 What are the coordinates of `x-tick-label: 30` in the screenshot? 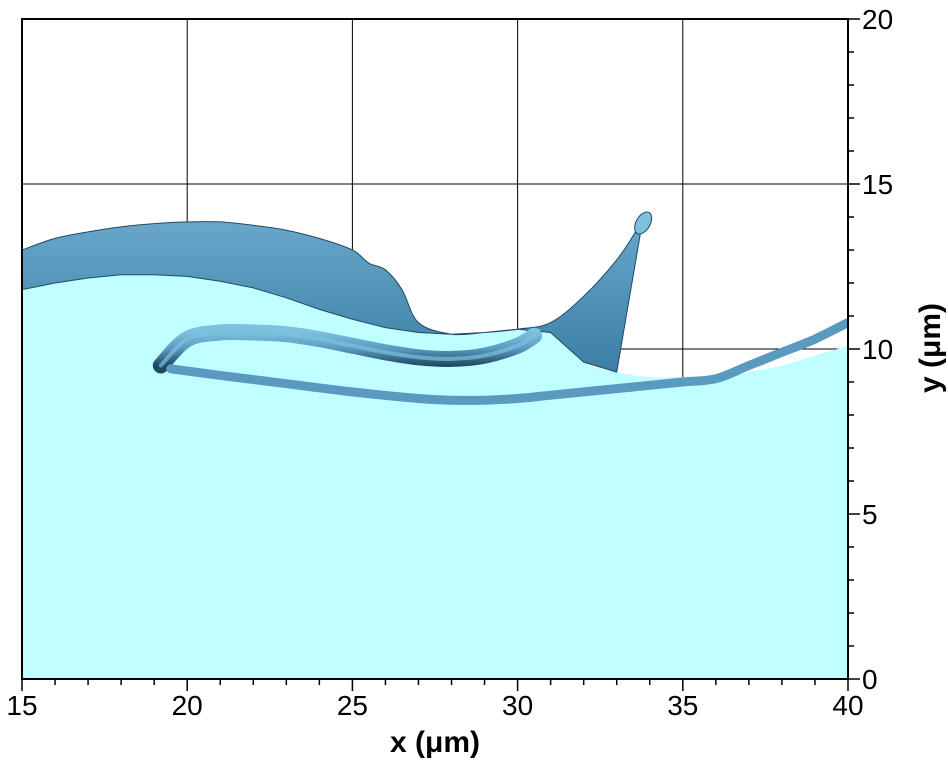 It's located at (517, 705).